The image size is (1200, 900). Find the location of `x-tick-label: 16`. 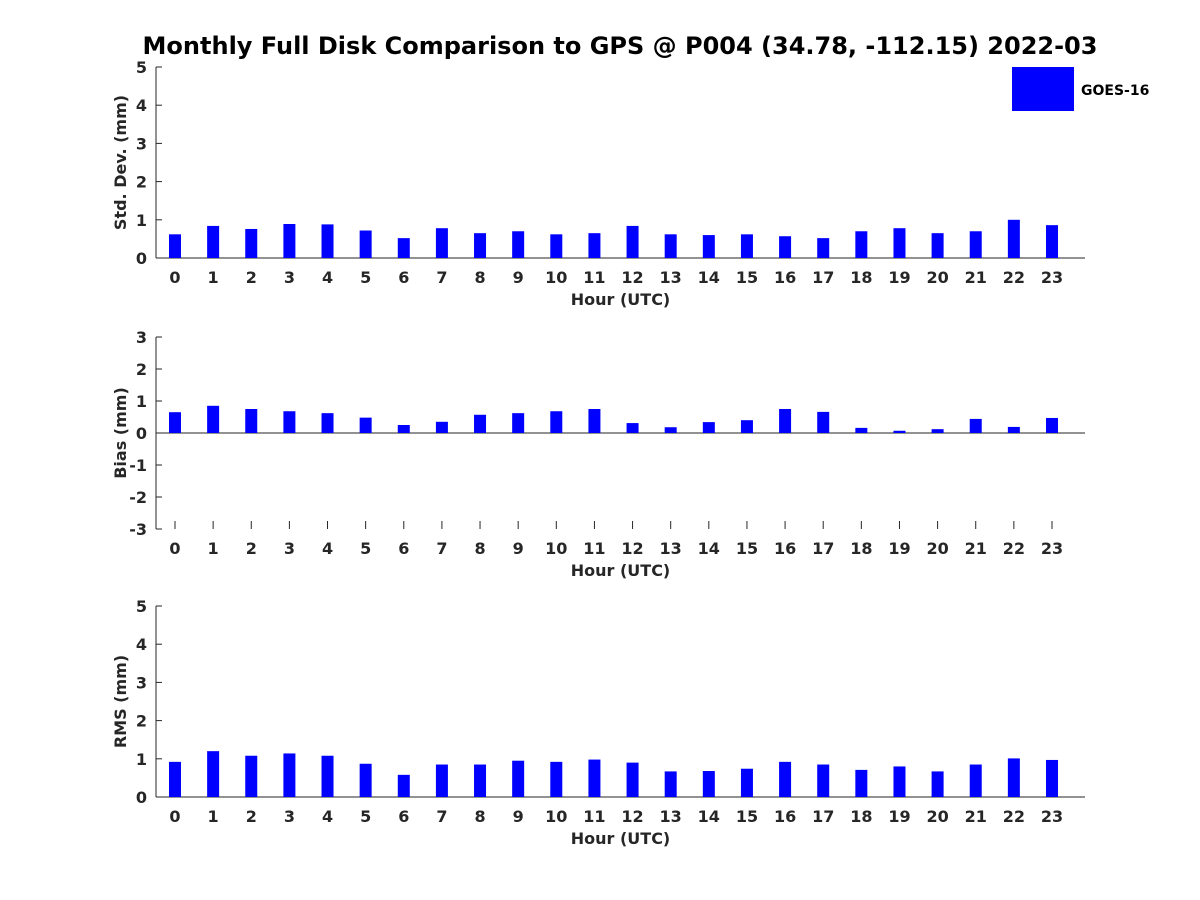

x-tick-label: 16 is located at coordinates (785, 816).